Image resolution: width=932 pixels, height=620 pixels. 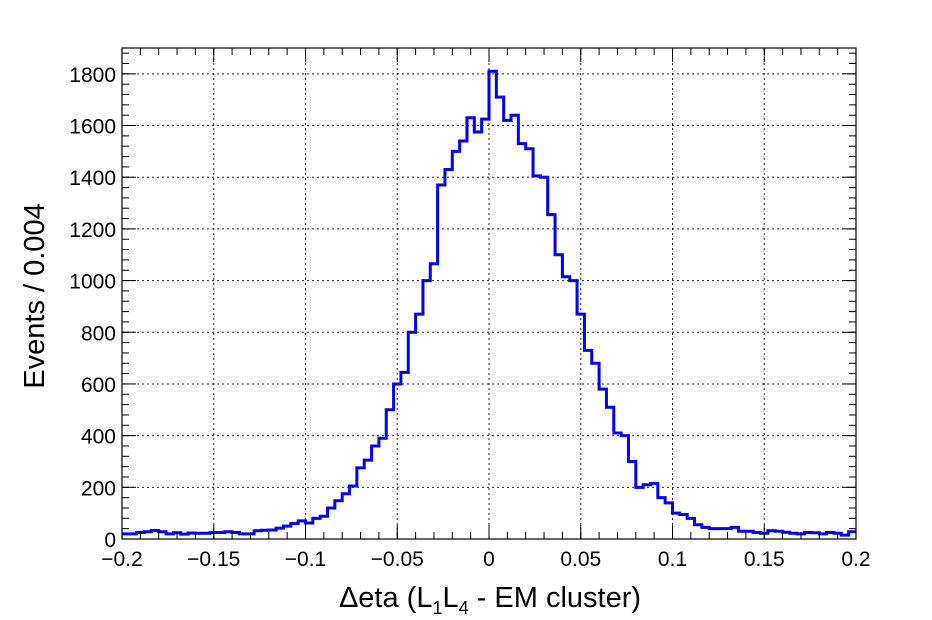 What do you see at coordinates (580, 559) in the screenshot?
I see `x-tick-label: 0.05` at bounding box center [580, 559].